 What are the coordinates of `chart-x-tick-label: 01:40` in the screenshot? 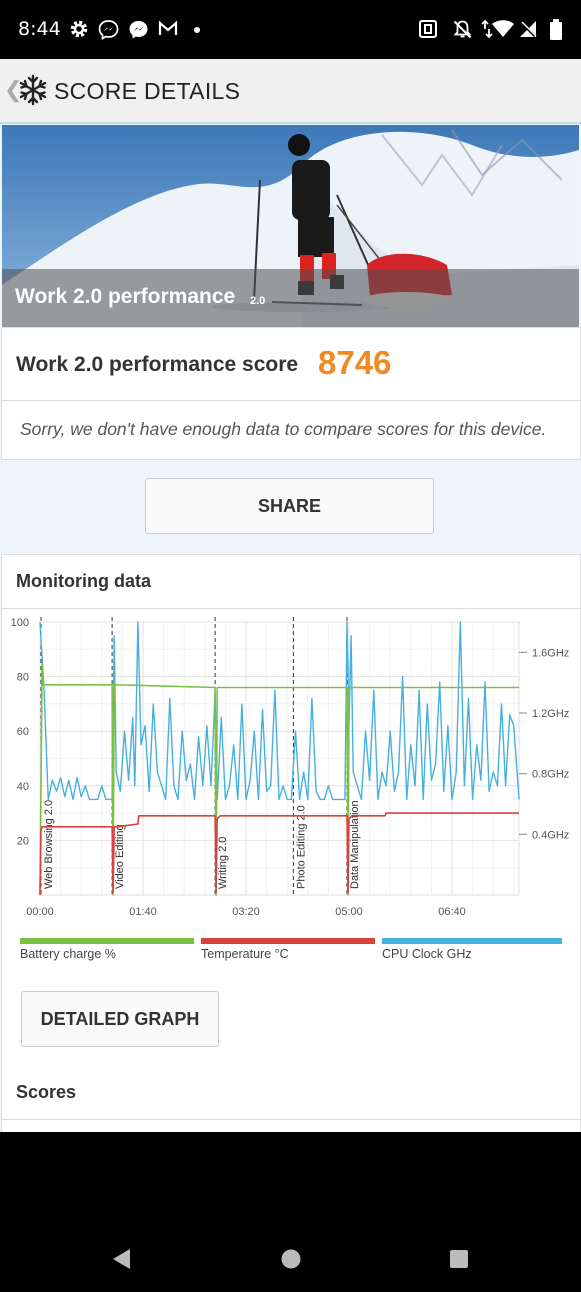 It's located at (143, 912).